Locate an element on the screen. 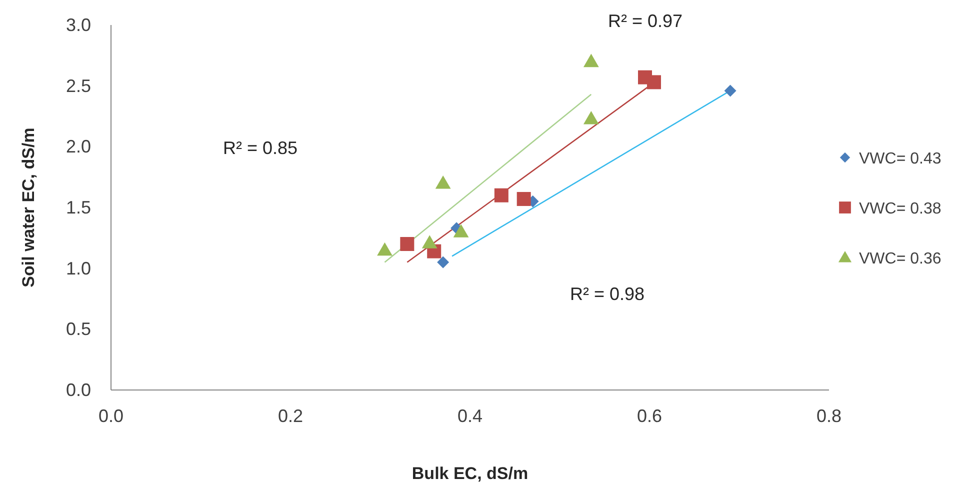 The width and height of the screenshot is (973, 491). y-tick-label: 2.0 is located at coordinates (78, 146).